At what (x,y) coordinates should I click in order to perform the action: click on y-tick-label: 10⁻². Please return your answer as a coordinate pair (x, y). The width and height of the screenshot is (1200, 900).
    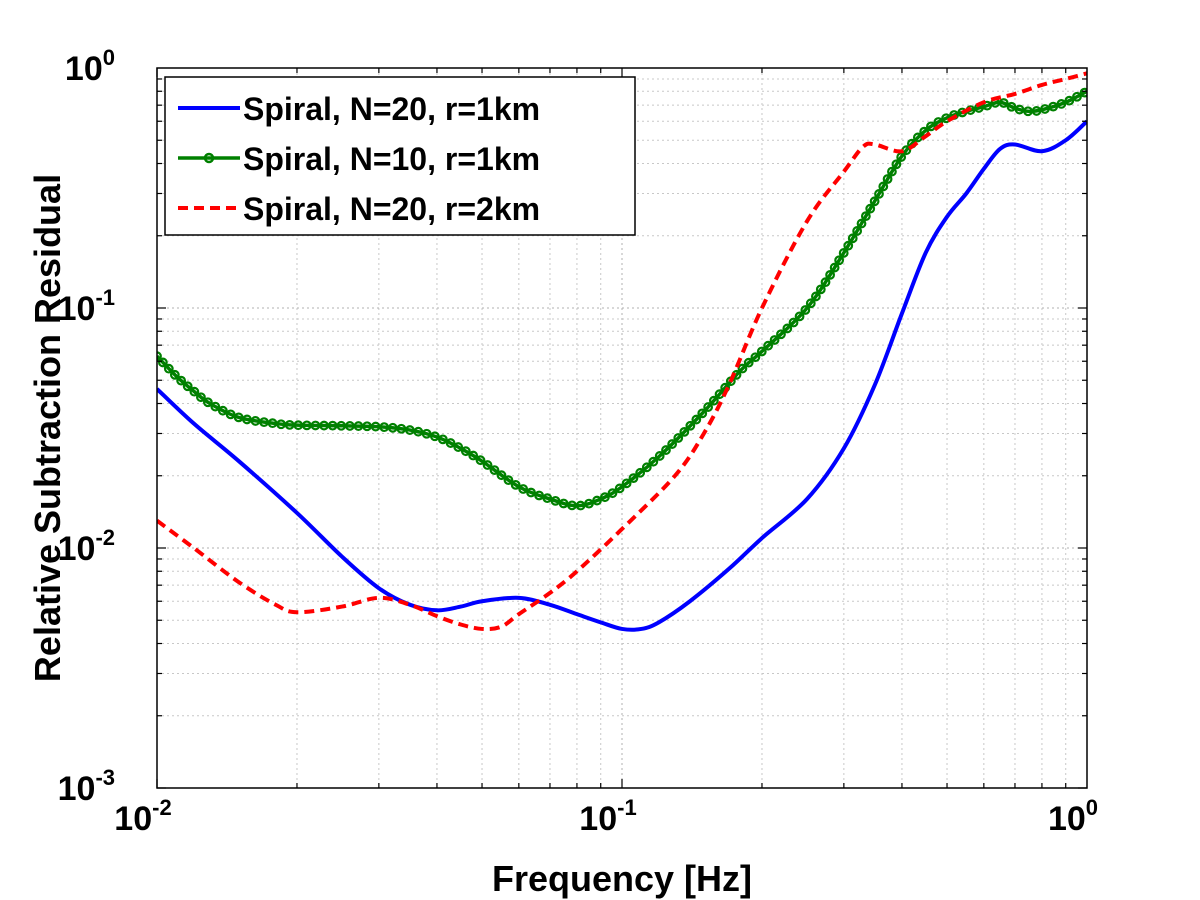
    Looking at the image, I should click on (86, 546).